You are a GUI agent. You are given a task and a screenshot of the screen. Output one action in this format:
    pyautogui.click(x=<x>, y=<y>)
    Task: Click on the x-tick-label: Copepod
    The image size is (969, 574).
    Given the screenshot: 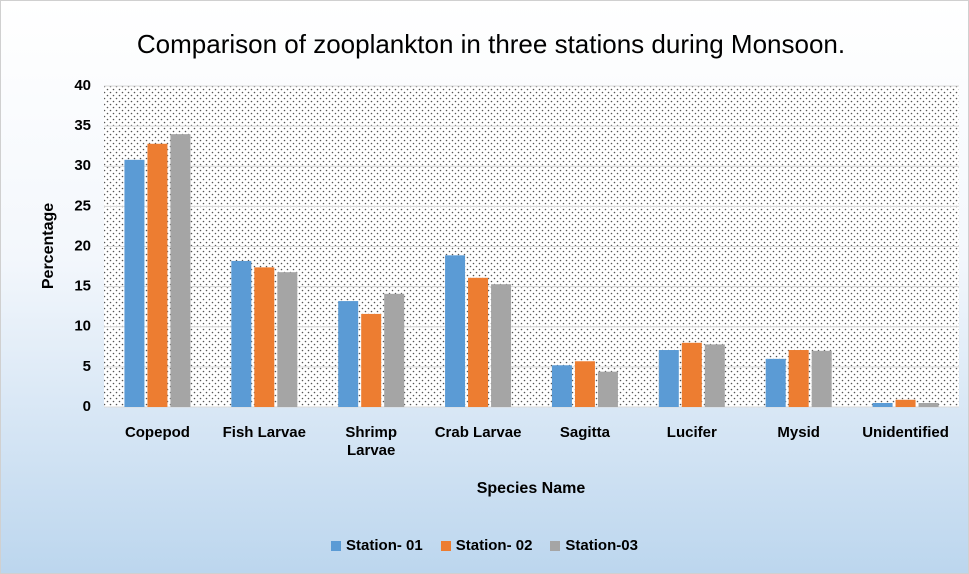 What is the action you would take?
    pyautogui.click(x=157, y=432)
    